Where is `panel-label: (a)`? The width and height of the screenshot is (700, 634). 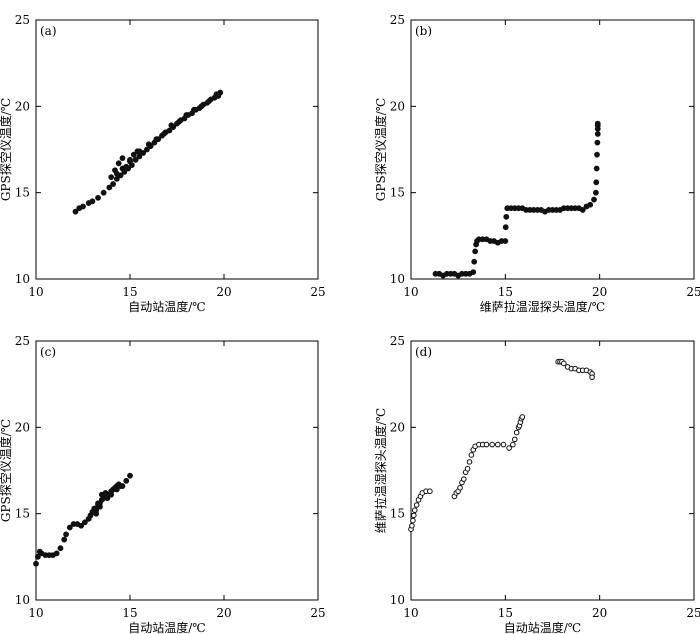
panel-label: (a) is located at coordinates (48, 31).